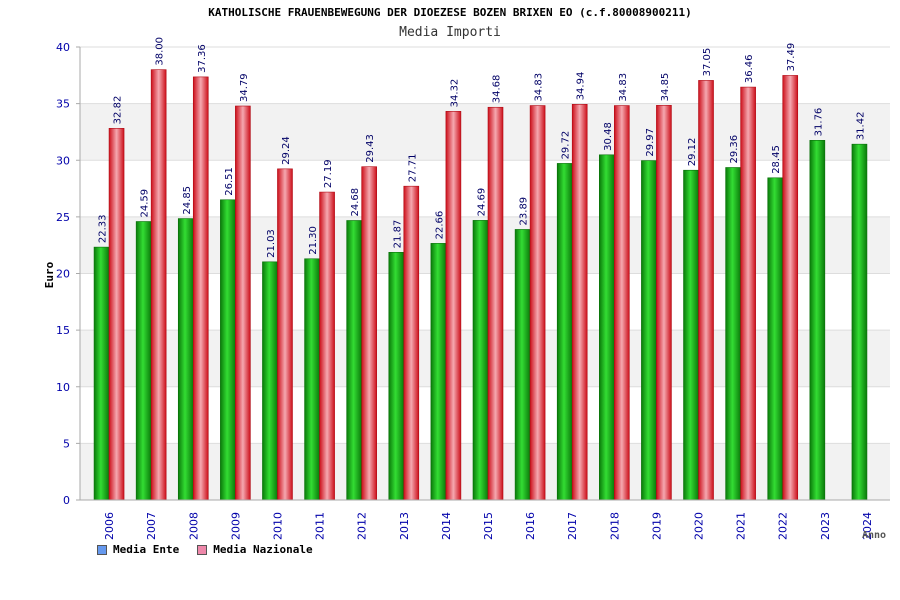 This screenshot has height=600, width=900. Describe the element at coordinates (656, 526) in the screenshot. I see `x-tick-label: 2019` at that location.